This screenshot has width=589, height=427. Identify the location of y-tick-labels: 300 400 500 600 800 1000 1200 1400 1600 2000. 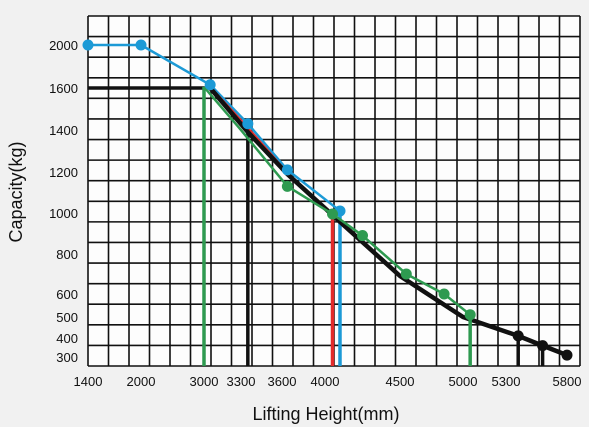
(63, 201).